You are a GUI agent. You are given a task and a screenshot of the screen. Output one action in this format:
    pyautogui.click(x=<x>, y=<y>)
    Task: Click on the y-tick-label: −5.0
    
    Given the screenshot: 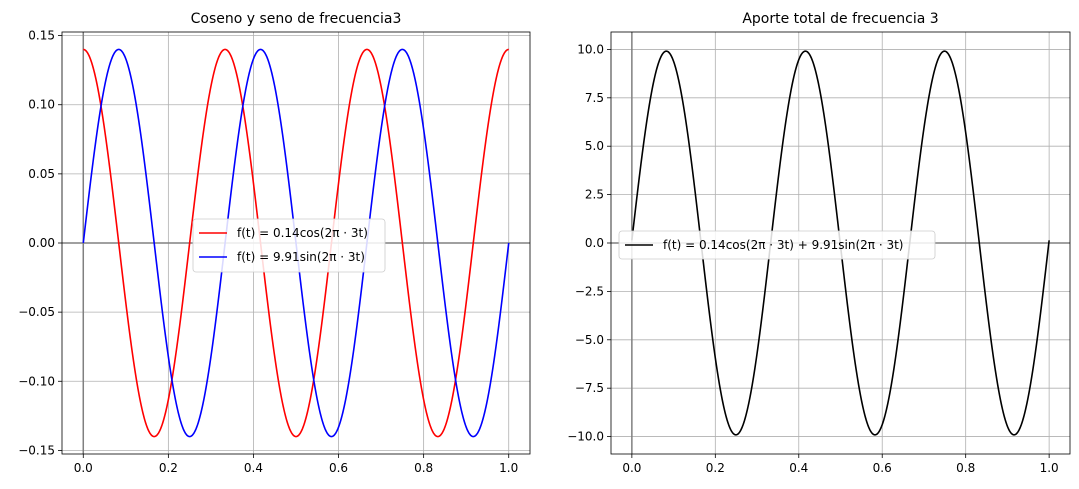 What is the action you would take?
    pyautogui.click(x=589, y=340)
    